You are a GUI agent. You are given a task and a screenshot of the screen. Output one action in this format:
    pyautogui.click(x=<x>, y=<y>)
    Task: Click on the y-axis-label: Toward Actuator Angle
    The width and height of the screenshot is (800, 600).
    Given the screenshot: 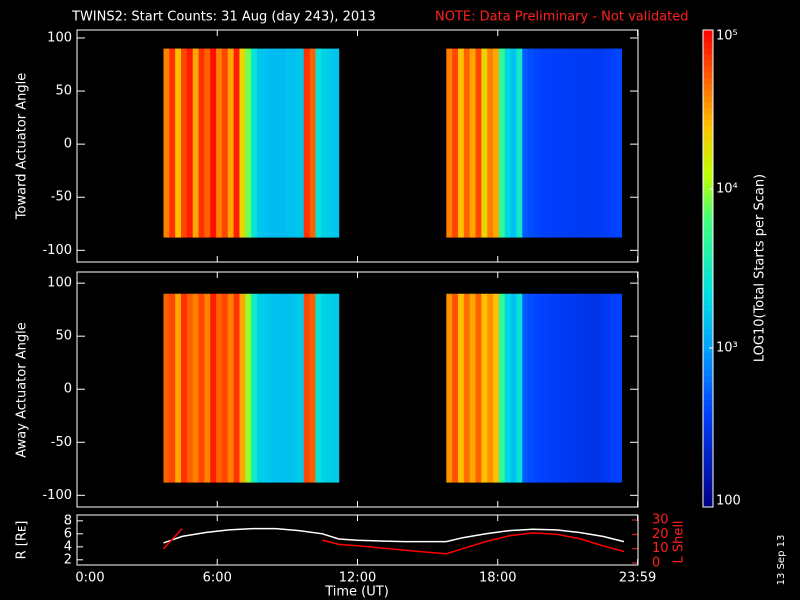 What is the action you would take?
    pyautogui.click(x=22, y=146)
    